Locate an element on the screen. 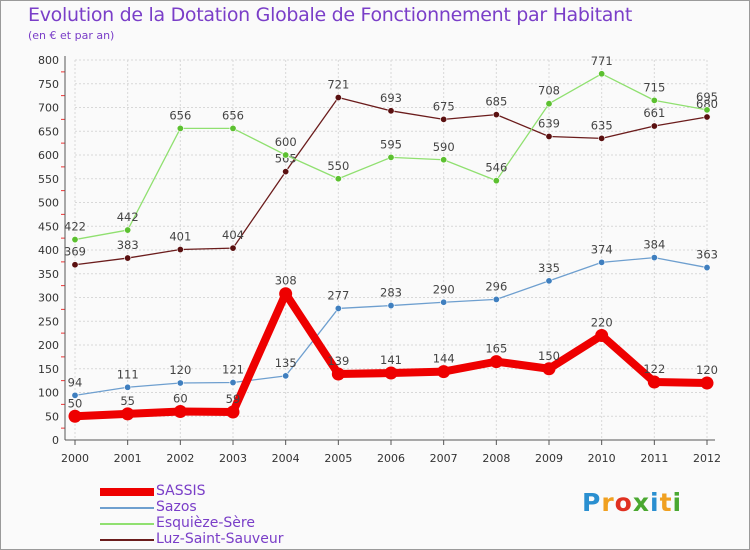 The height and width of the screenshot is (550, 750). data-label-luz-saint-sauveur: 685 is located at coordinates (496, 102).